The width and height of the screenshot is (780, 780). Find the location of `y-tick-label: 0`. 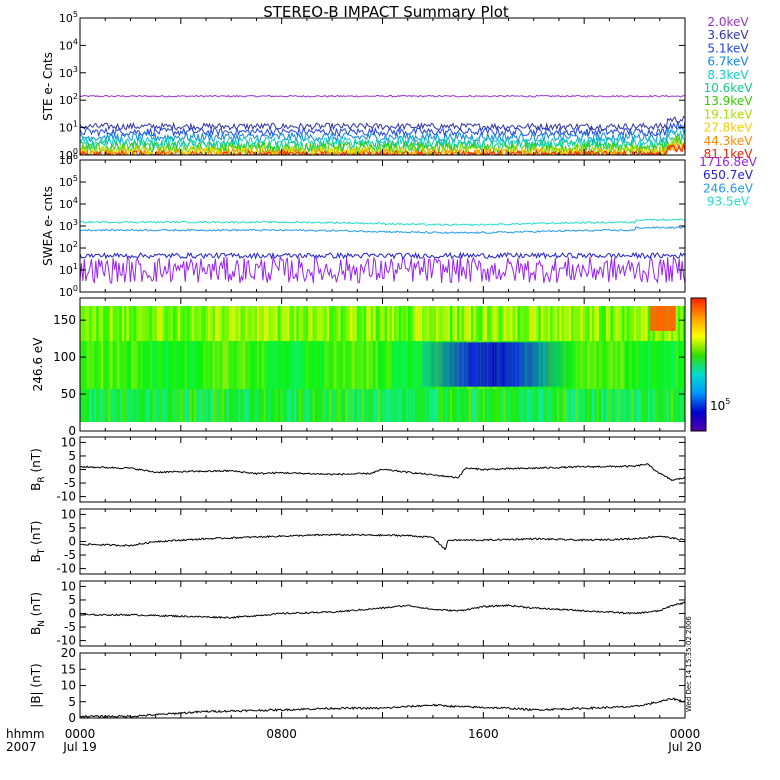

y-tick-label: 0 is located at coordinates (72, 718).